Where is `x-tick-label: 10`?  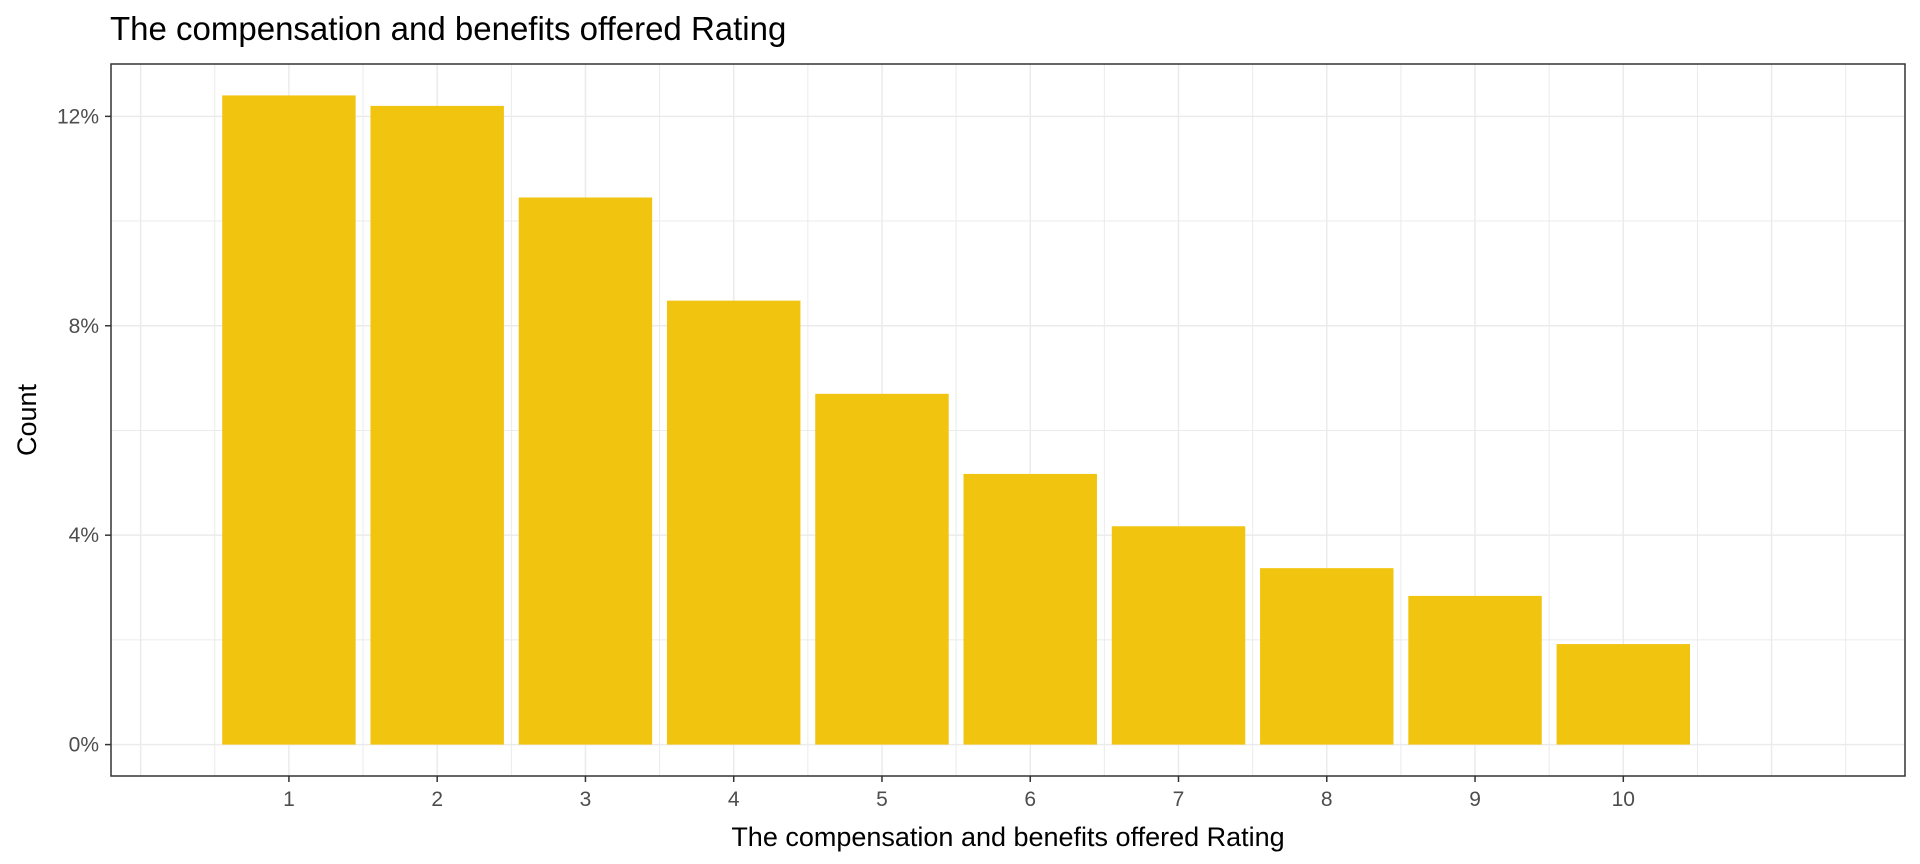 x-tick-label: 10 is located at coordinates (1623, 799).